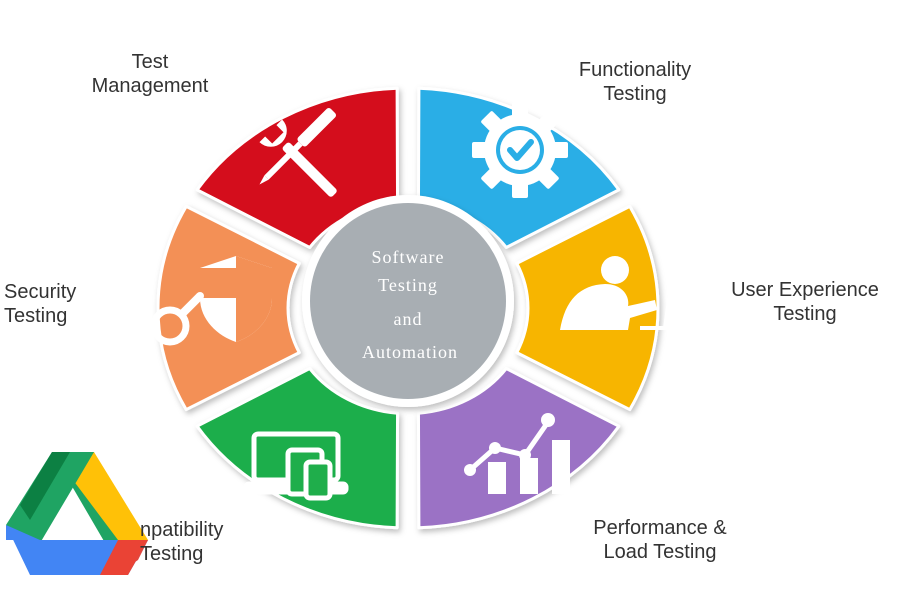 Image resolution: width=902 pixels, height=606 pixels. Describe the element at coordinates (625, 293) in the screenshot. I see `person-at-computer-icon` at that location.